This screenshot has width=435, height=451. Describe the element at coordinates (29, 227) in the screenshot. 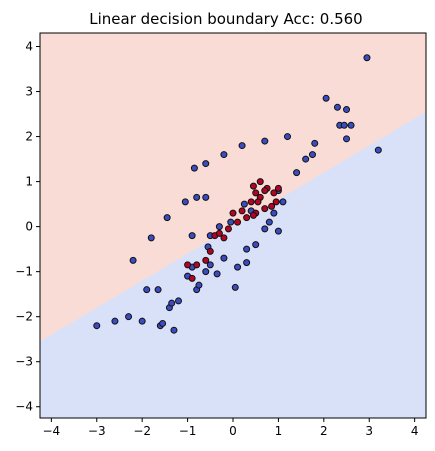

I see `y-tick-label: 0` at that location.